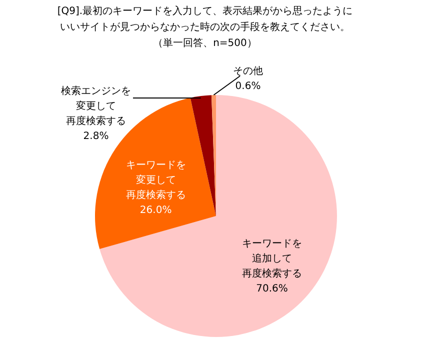 This screenshot has width=439, height=362. Describe the element at coordinates (96, 106) in the screenshot. I see `slice-label: 検索エンジンを変更して再度検索する` at that location.